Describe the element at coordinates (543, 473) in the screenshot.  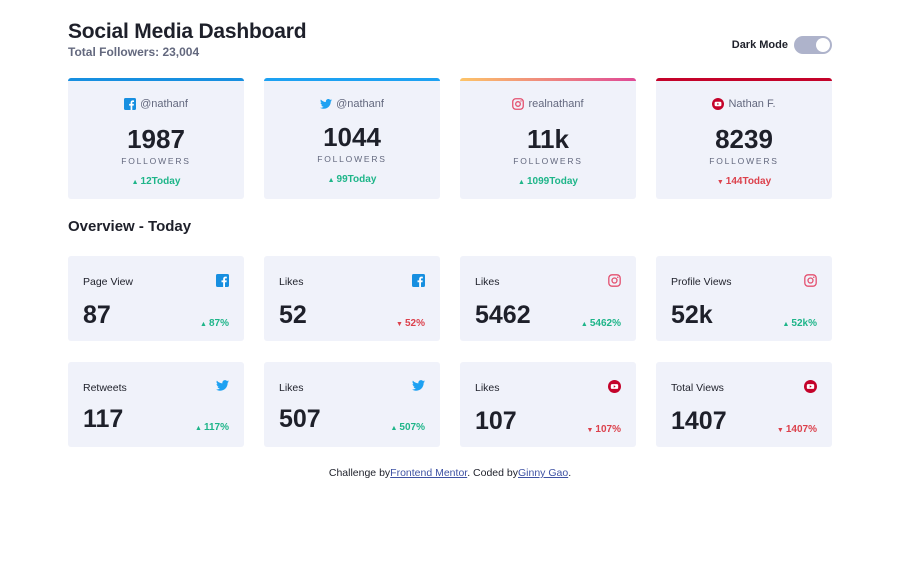
I see `author-link: Ginny Gao` at that location.